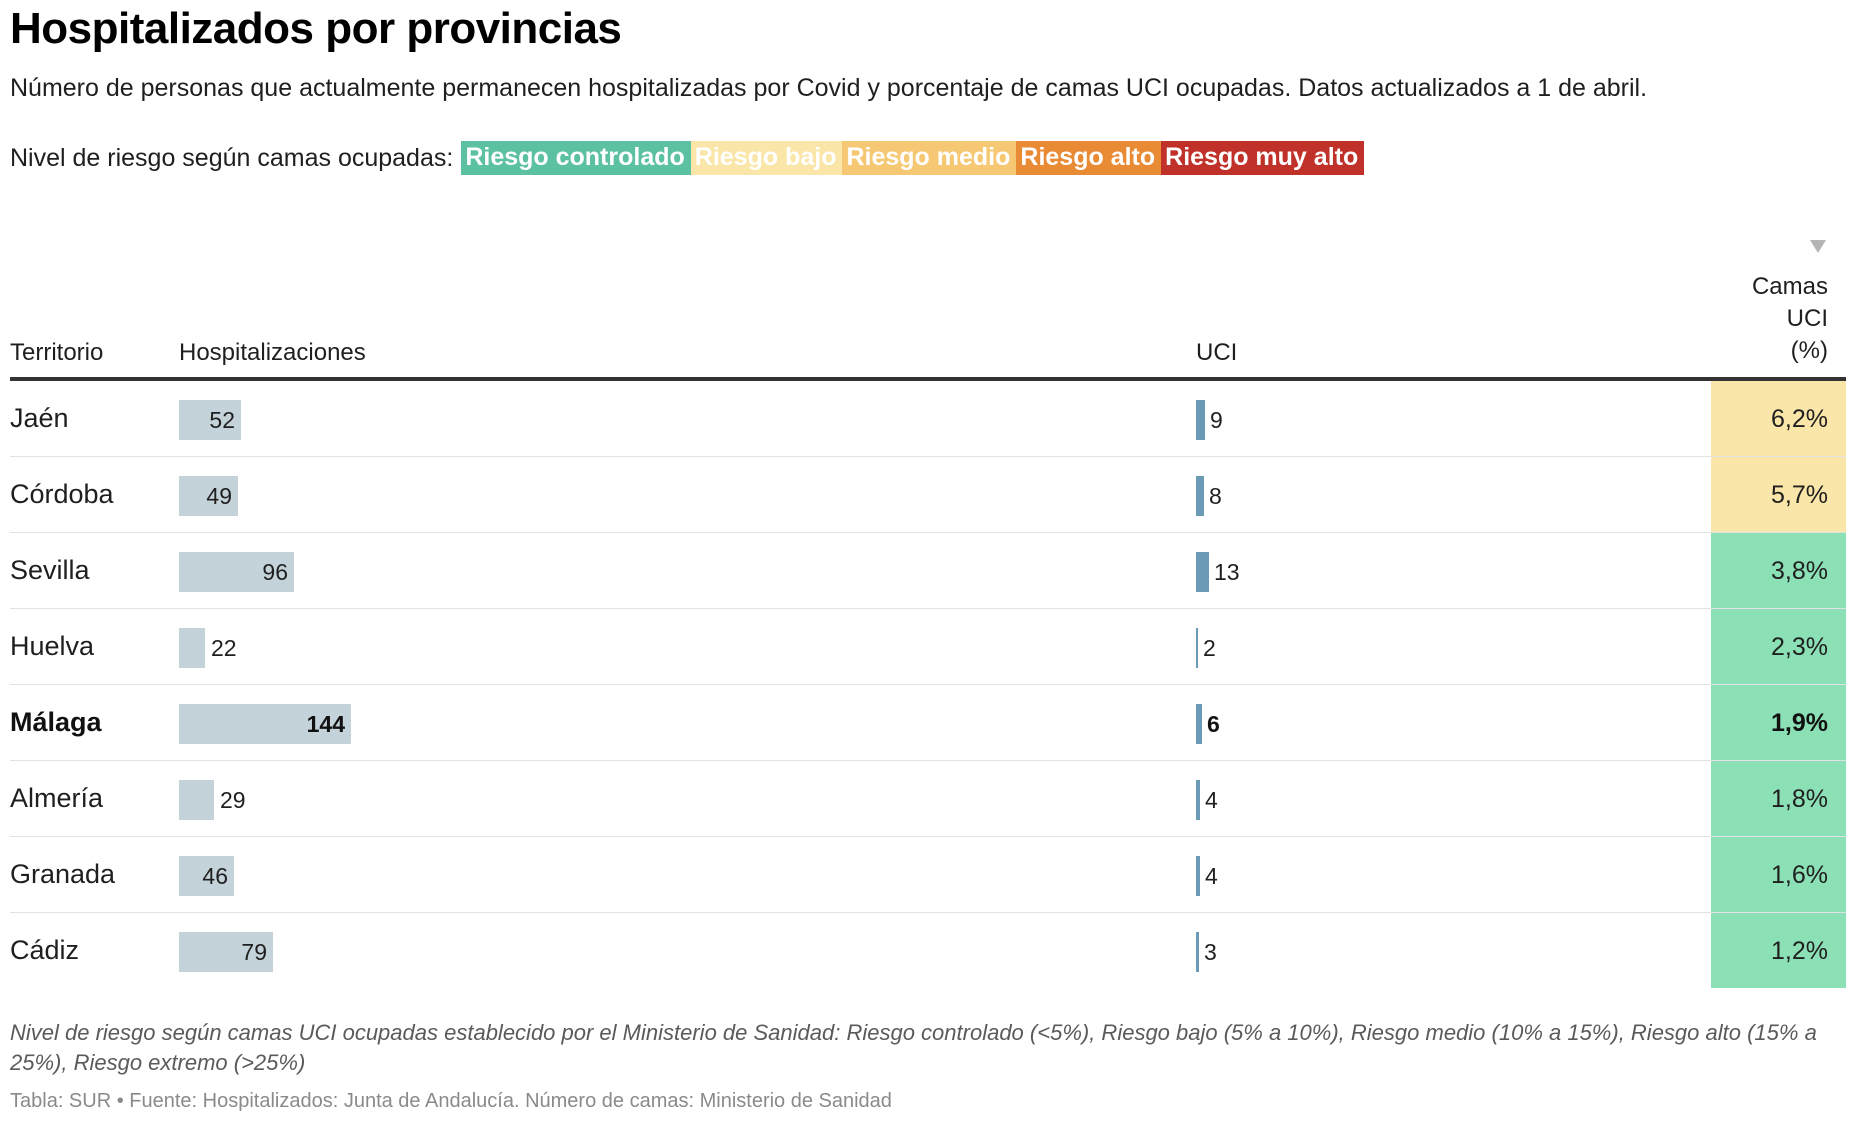 This screenshot has height=1124, width=1856. What do you see at coordinates (63, 874) in the screenshot?
I see `territorio-cell: Granada` at bounding box center [63, 874].